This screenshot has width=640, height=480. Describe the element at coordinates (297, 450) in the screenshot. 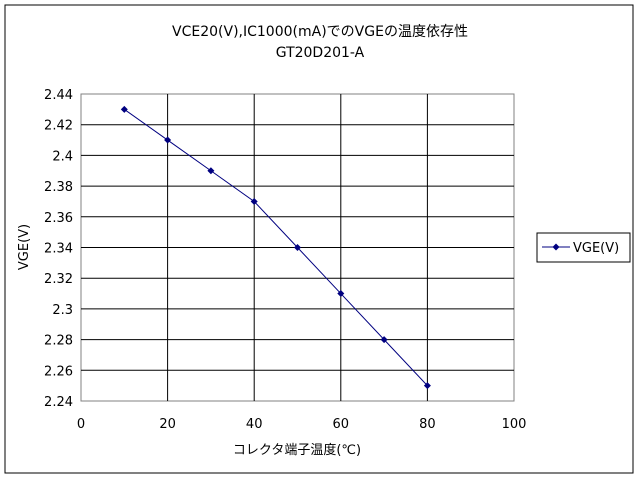

I see `x-axis-label: コレクタ端子温度(℃)` at that location.